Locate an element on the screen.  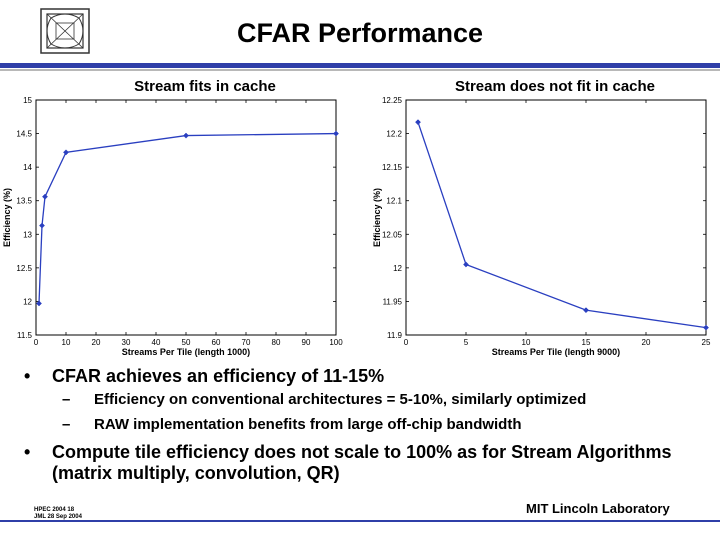
y-tick-label: 12.25 is located at coordinates (392, 100).